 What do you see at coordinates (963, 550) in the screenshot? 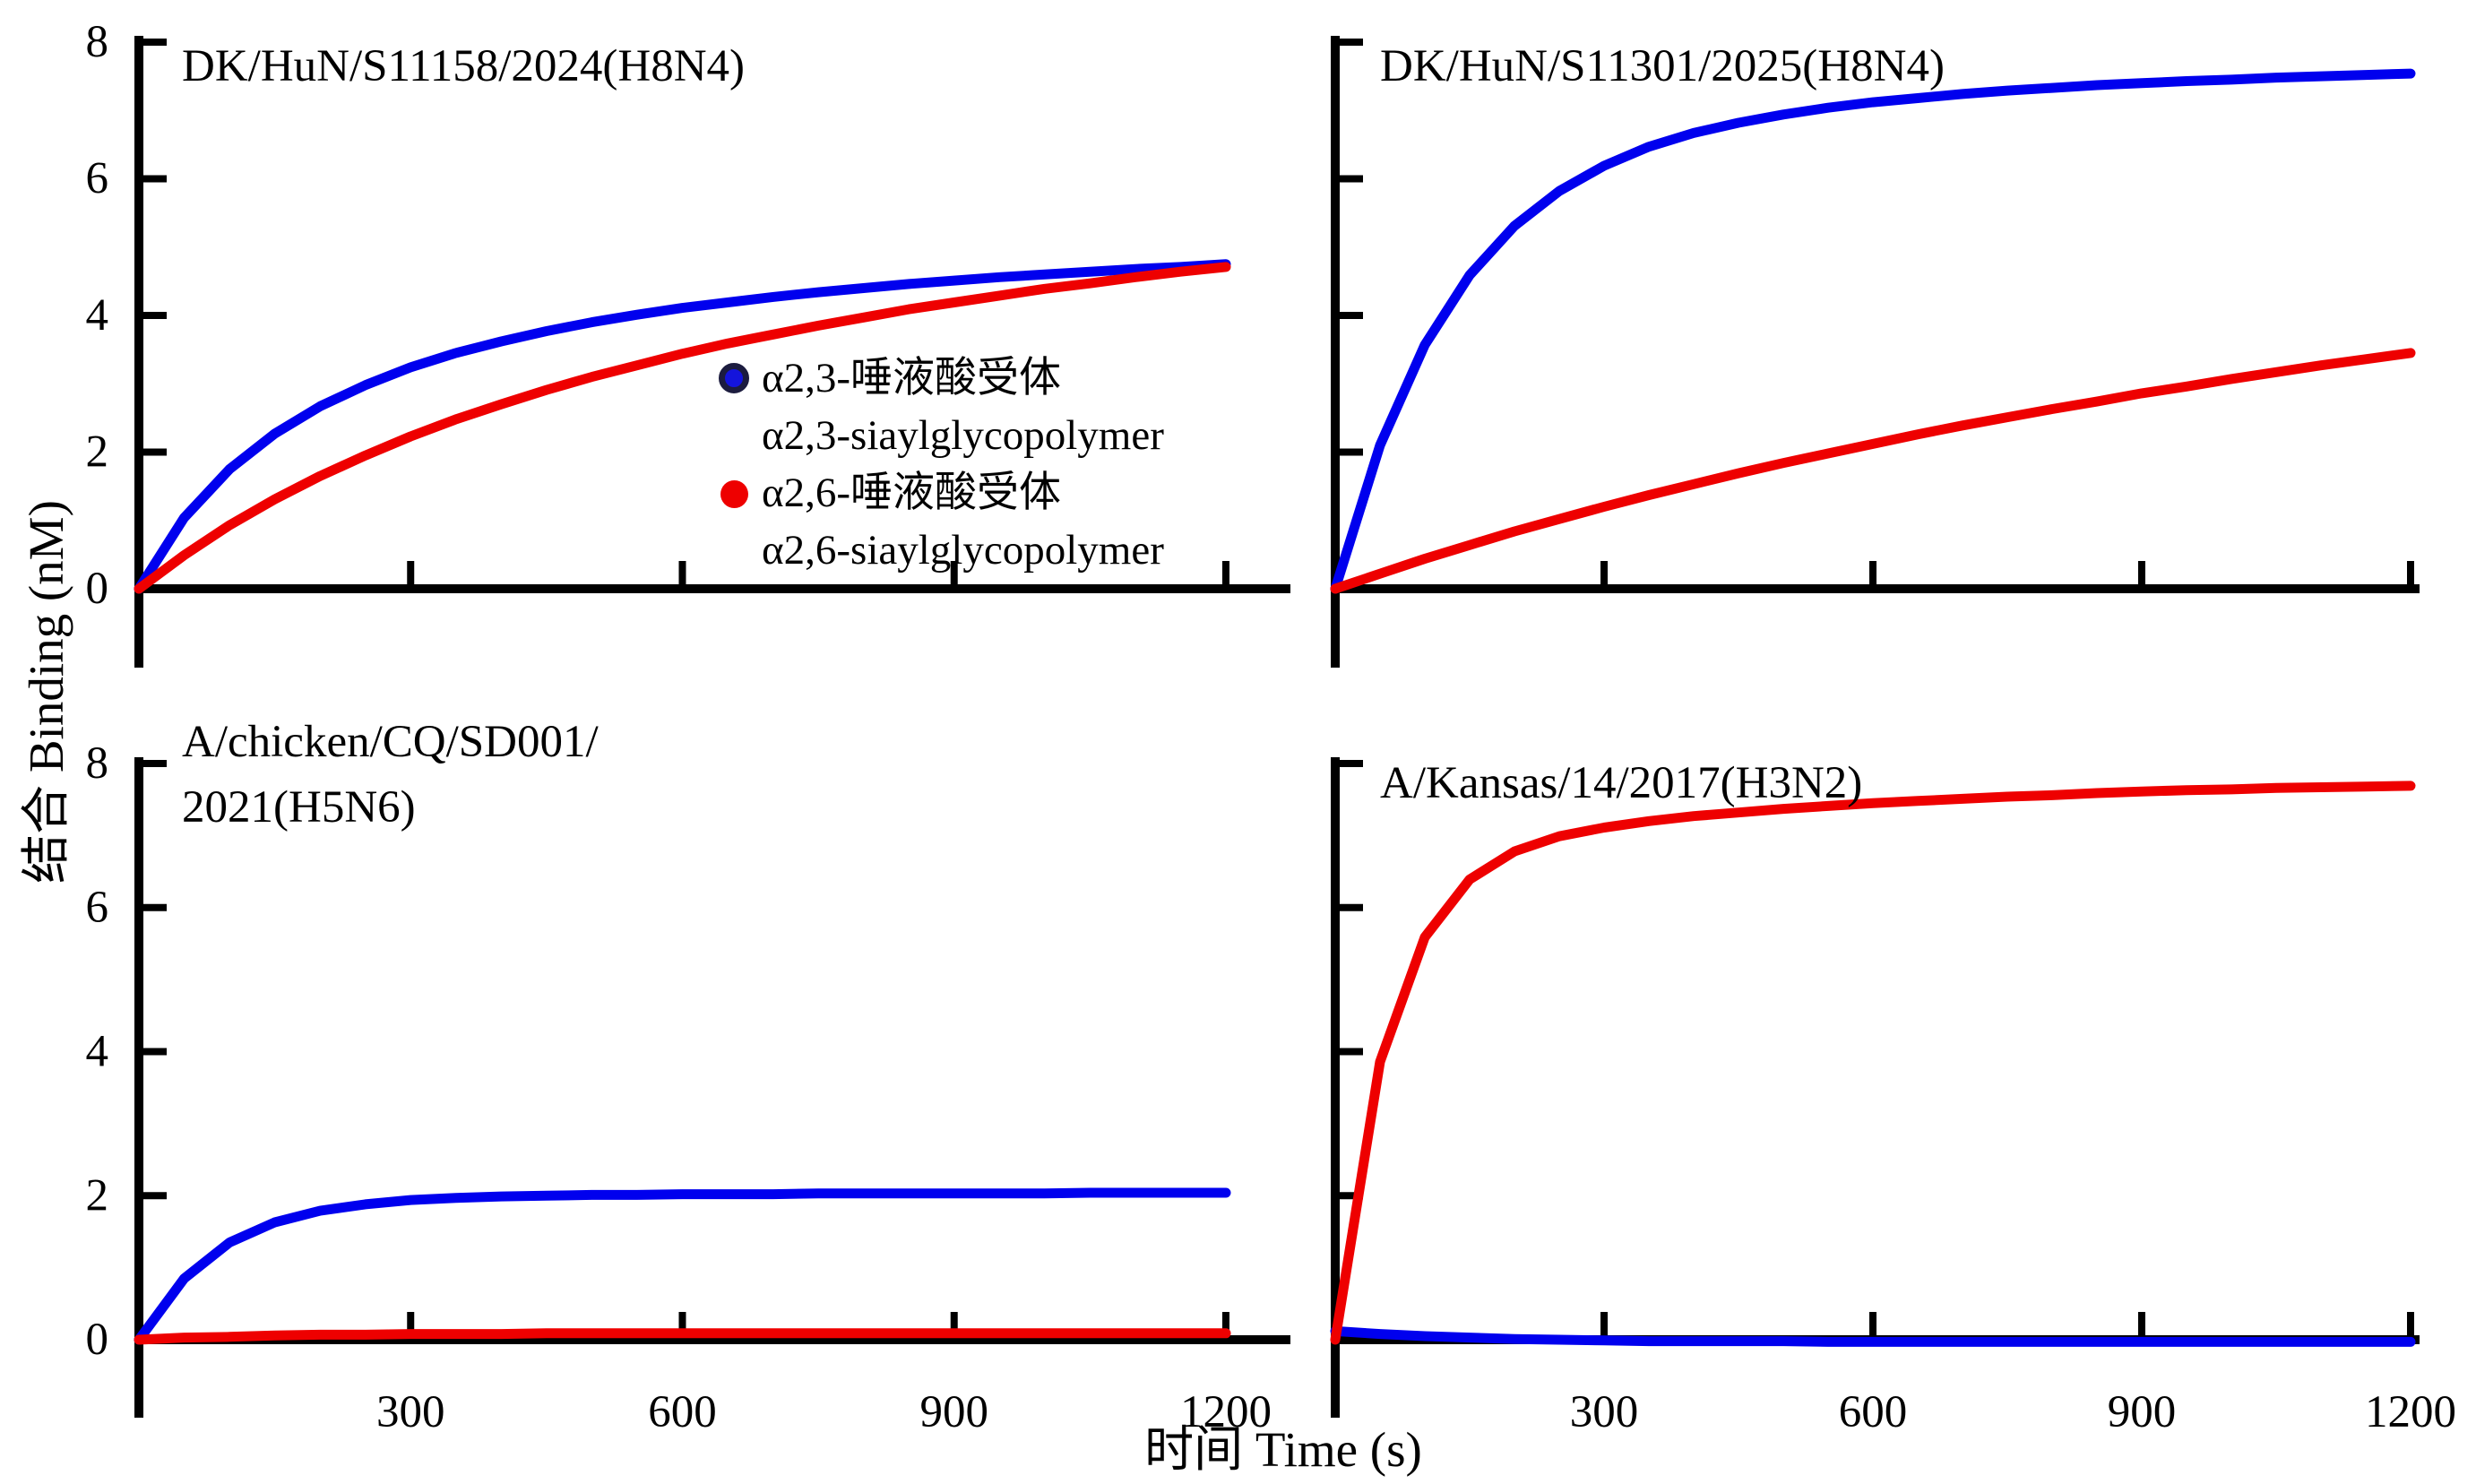
I see `legend-label-alpha26-en: α2,6-siaylglycopolymer` at bounding box center [963, 550].